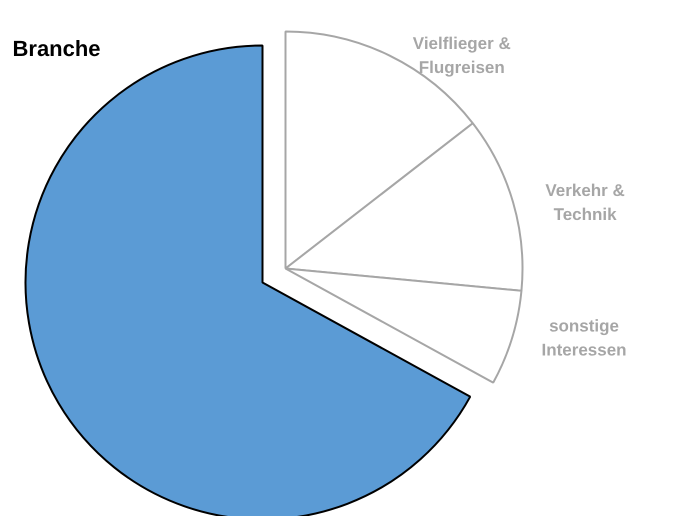 The image size is (675, 516). Describe the element at coordinates (584, 338) in the screenshot. I see `slice-label: sonstige Interessen` at that location.